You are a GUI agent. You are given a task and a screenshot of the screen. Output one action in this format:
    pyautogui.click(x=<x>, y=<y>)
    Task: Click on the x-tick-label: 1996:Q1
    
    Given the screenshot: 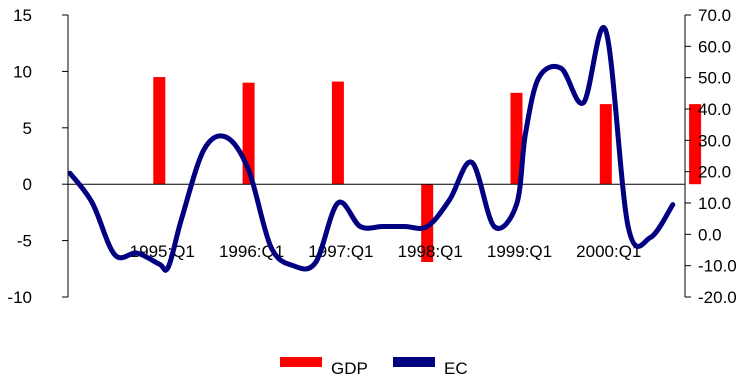 What is the action you would take?
    pyautogui.click(x=251, y=251)
    